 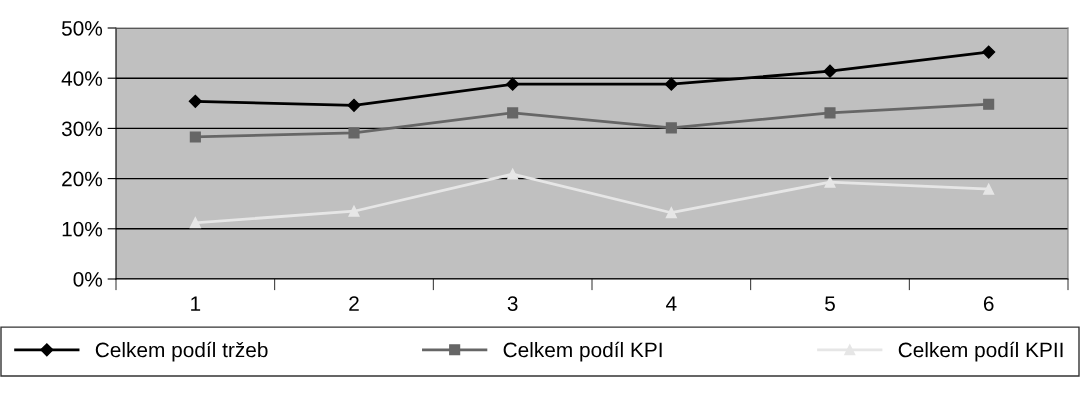 I want to click on y-tick-label: 50%, so click(x=82, y=28).